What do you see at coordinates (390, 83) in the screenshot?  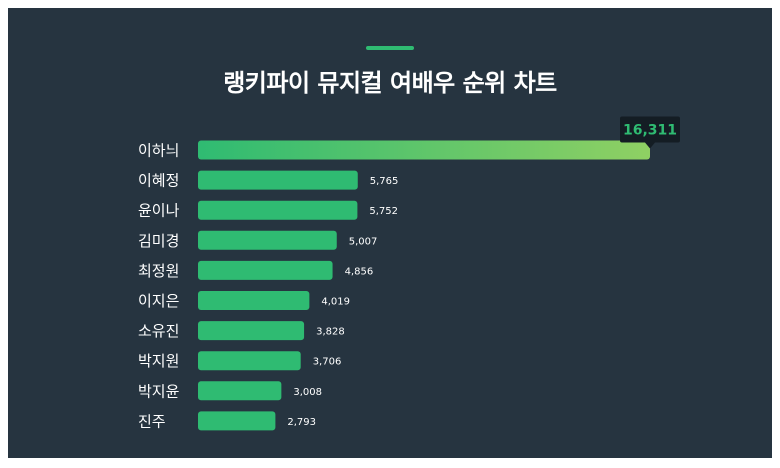 I see `chart-title: 랭키파이 뮤지컬 여배우 순위 차트` at bounding box center [390, 83].